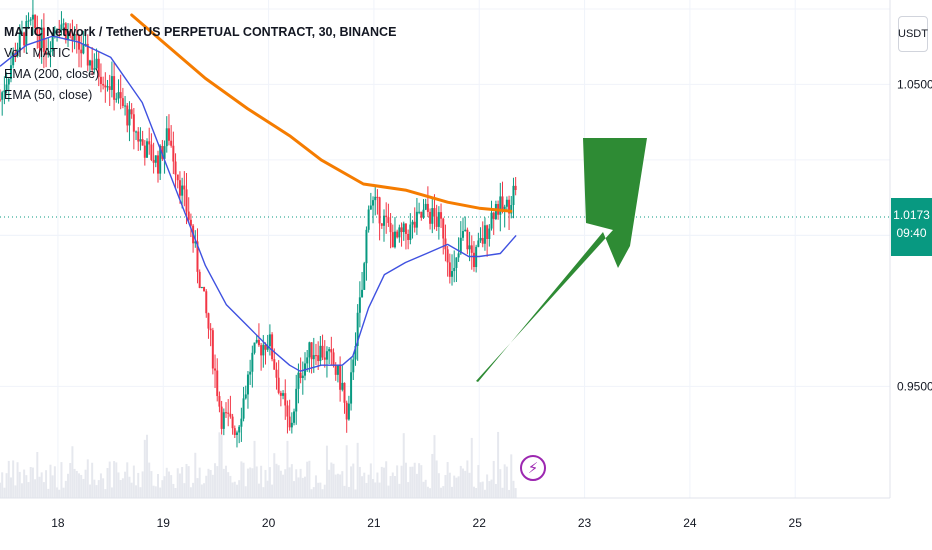 This screenshot has width=932, height=550. I want to click on time-tick-label: 18, so click(58, 523).